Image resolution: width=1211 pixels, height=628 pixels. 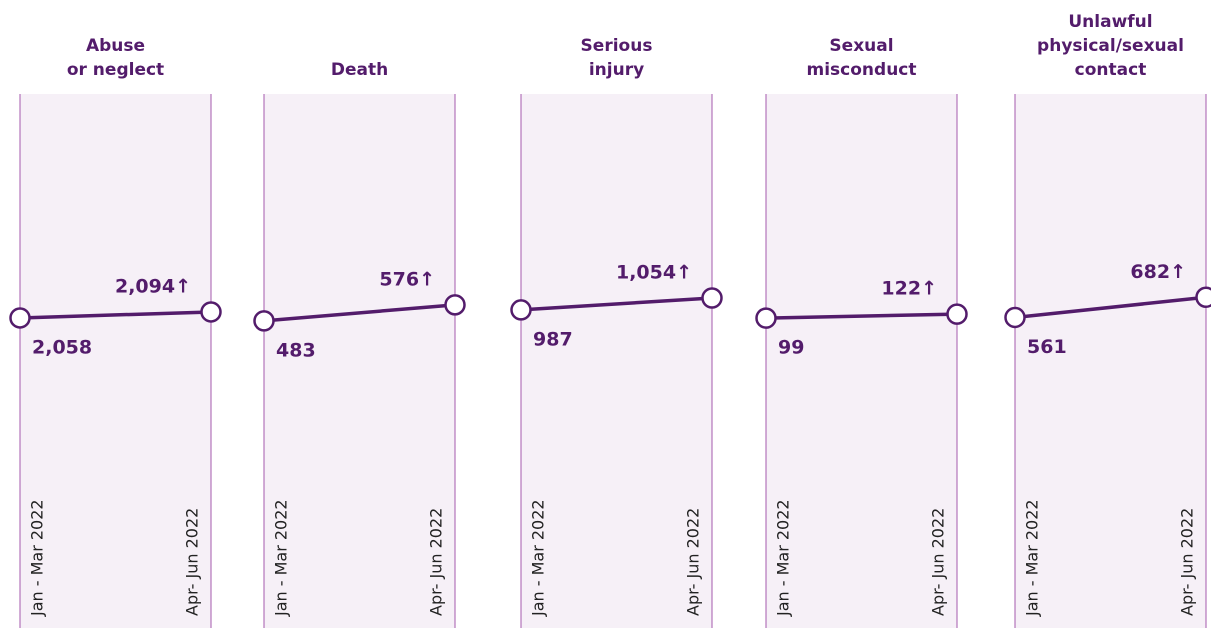 What do you see at coordinates (654, 272) in the screenshot?
I see `value-label: 1,054↑` at bounding box center [654, 272].